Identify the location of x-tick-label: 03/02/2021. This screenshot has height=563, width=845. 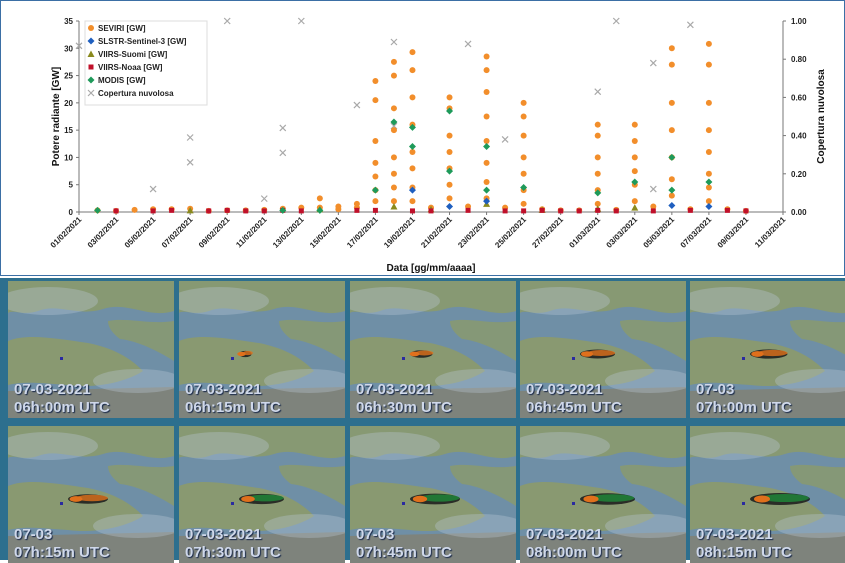
(103, 232).